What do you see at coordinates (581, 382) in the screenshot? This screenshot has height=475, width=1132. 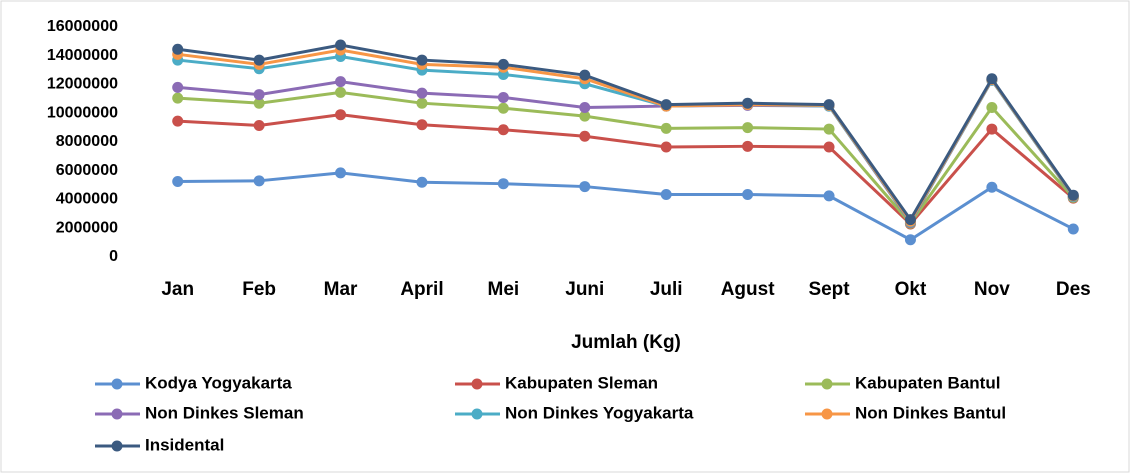 I see `legend-label: Kabupaten Sleman` at bounding box center [581, 382].